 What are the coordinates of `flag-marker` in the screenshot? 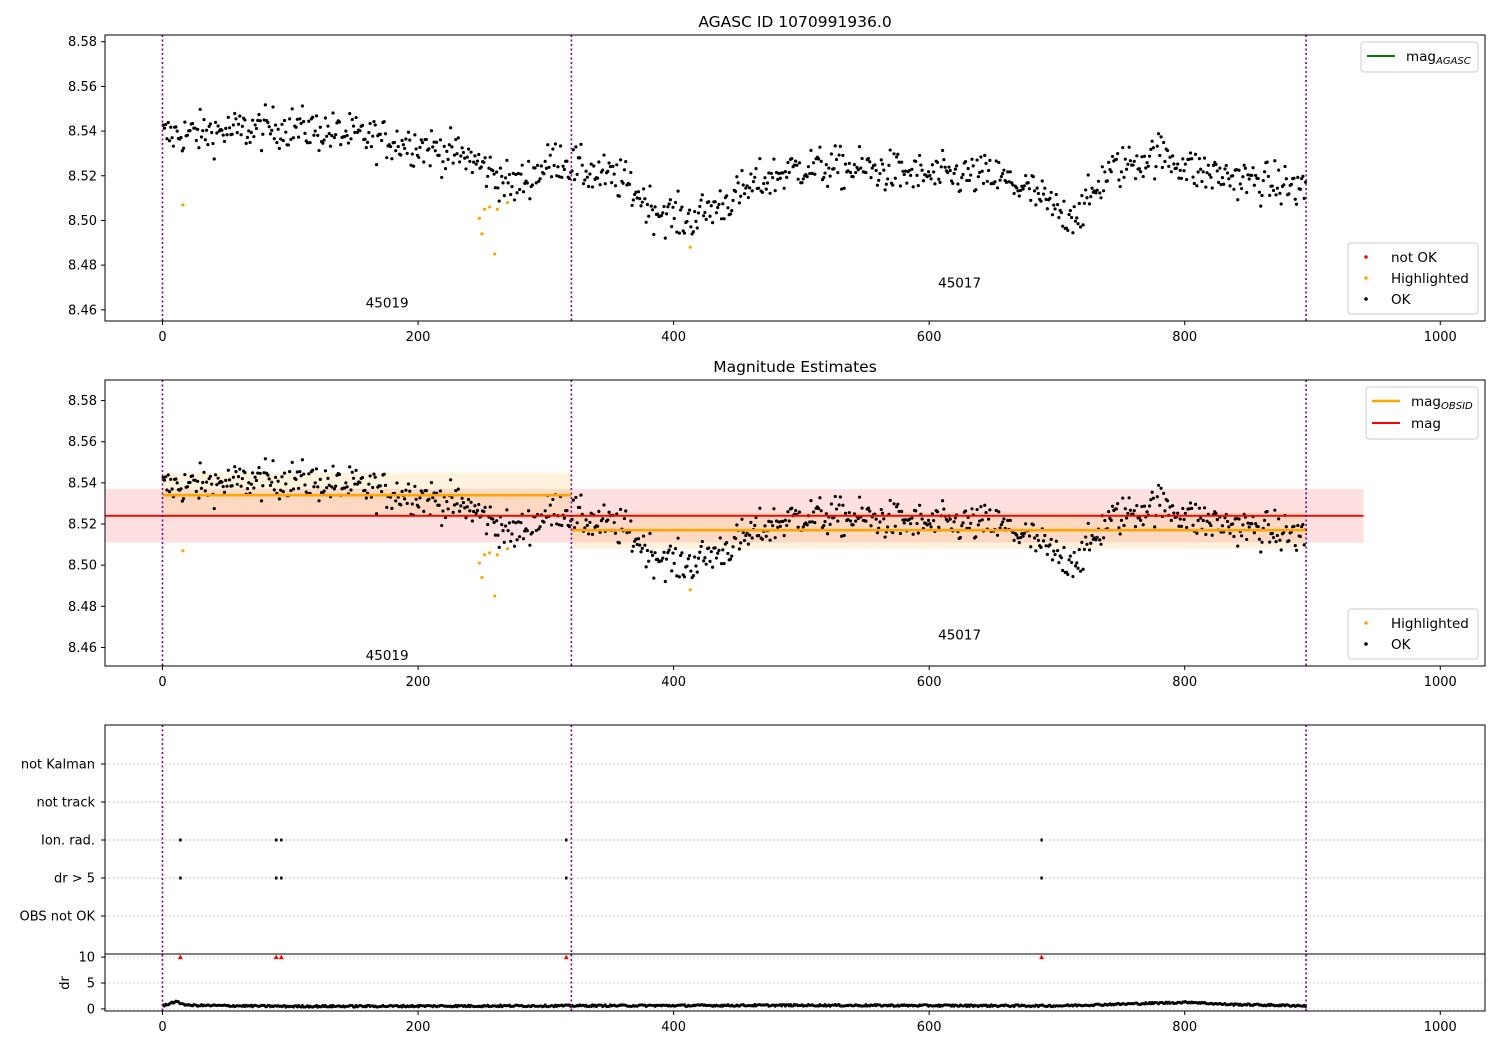 It's located at (1041, 840).